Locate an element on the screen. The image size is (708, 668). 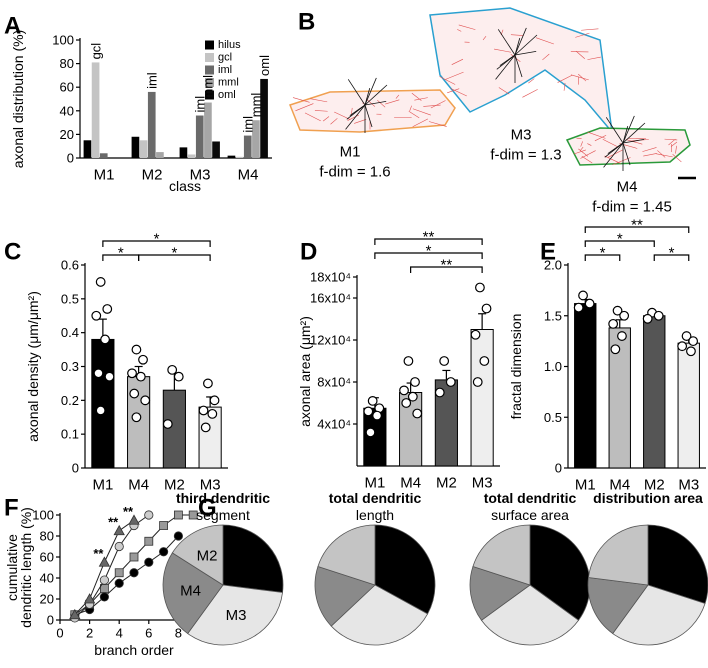
panel-label: G is located at coordinates (207, 508).